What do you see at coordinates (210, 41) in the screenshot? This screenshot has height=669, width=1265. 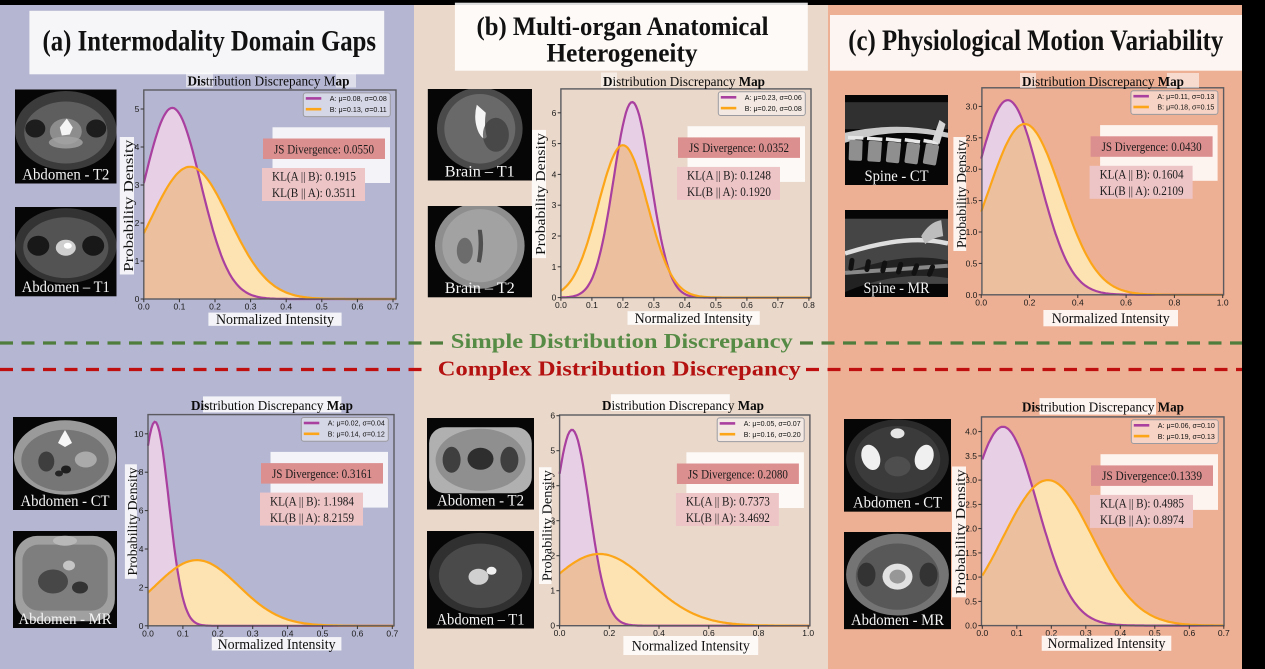 I see `svg-text: (a) Intermodality Domain Gaps` at bounding box center [210, 41].